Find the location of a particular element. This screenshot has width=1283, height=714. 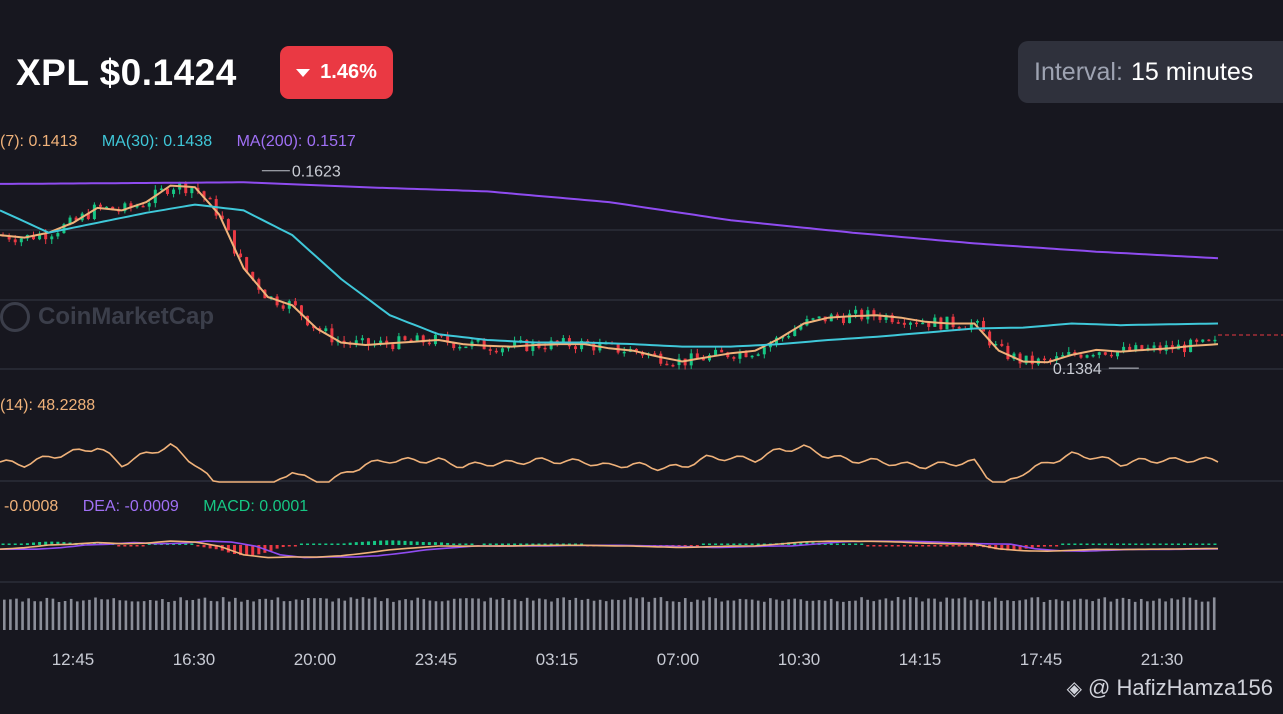

volume-panel is located at coordinates (609, 613).